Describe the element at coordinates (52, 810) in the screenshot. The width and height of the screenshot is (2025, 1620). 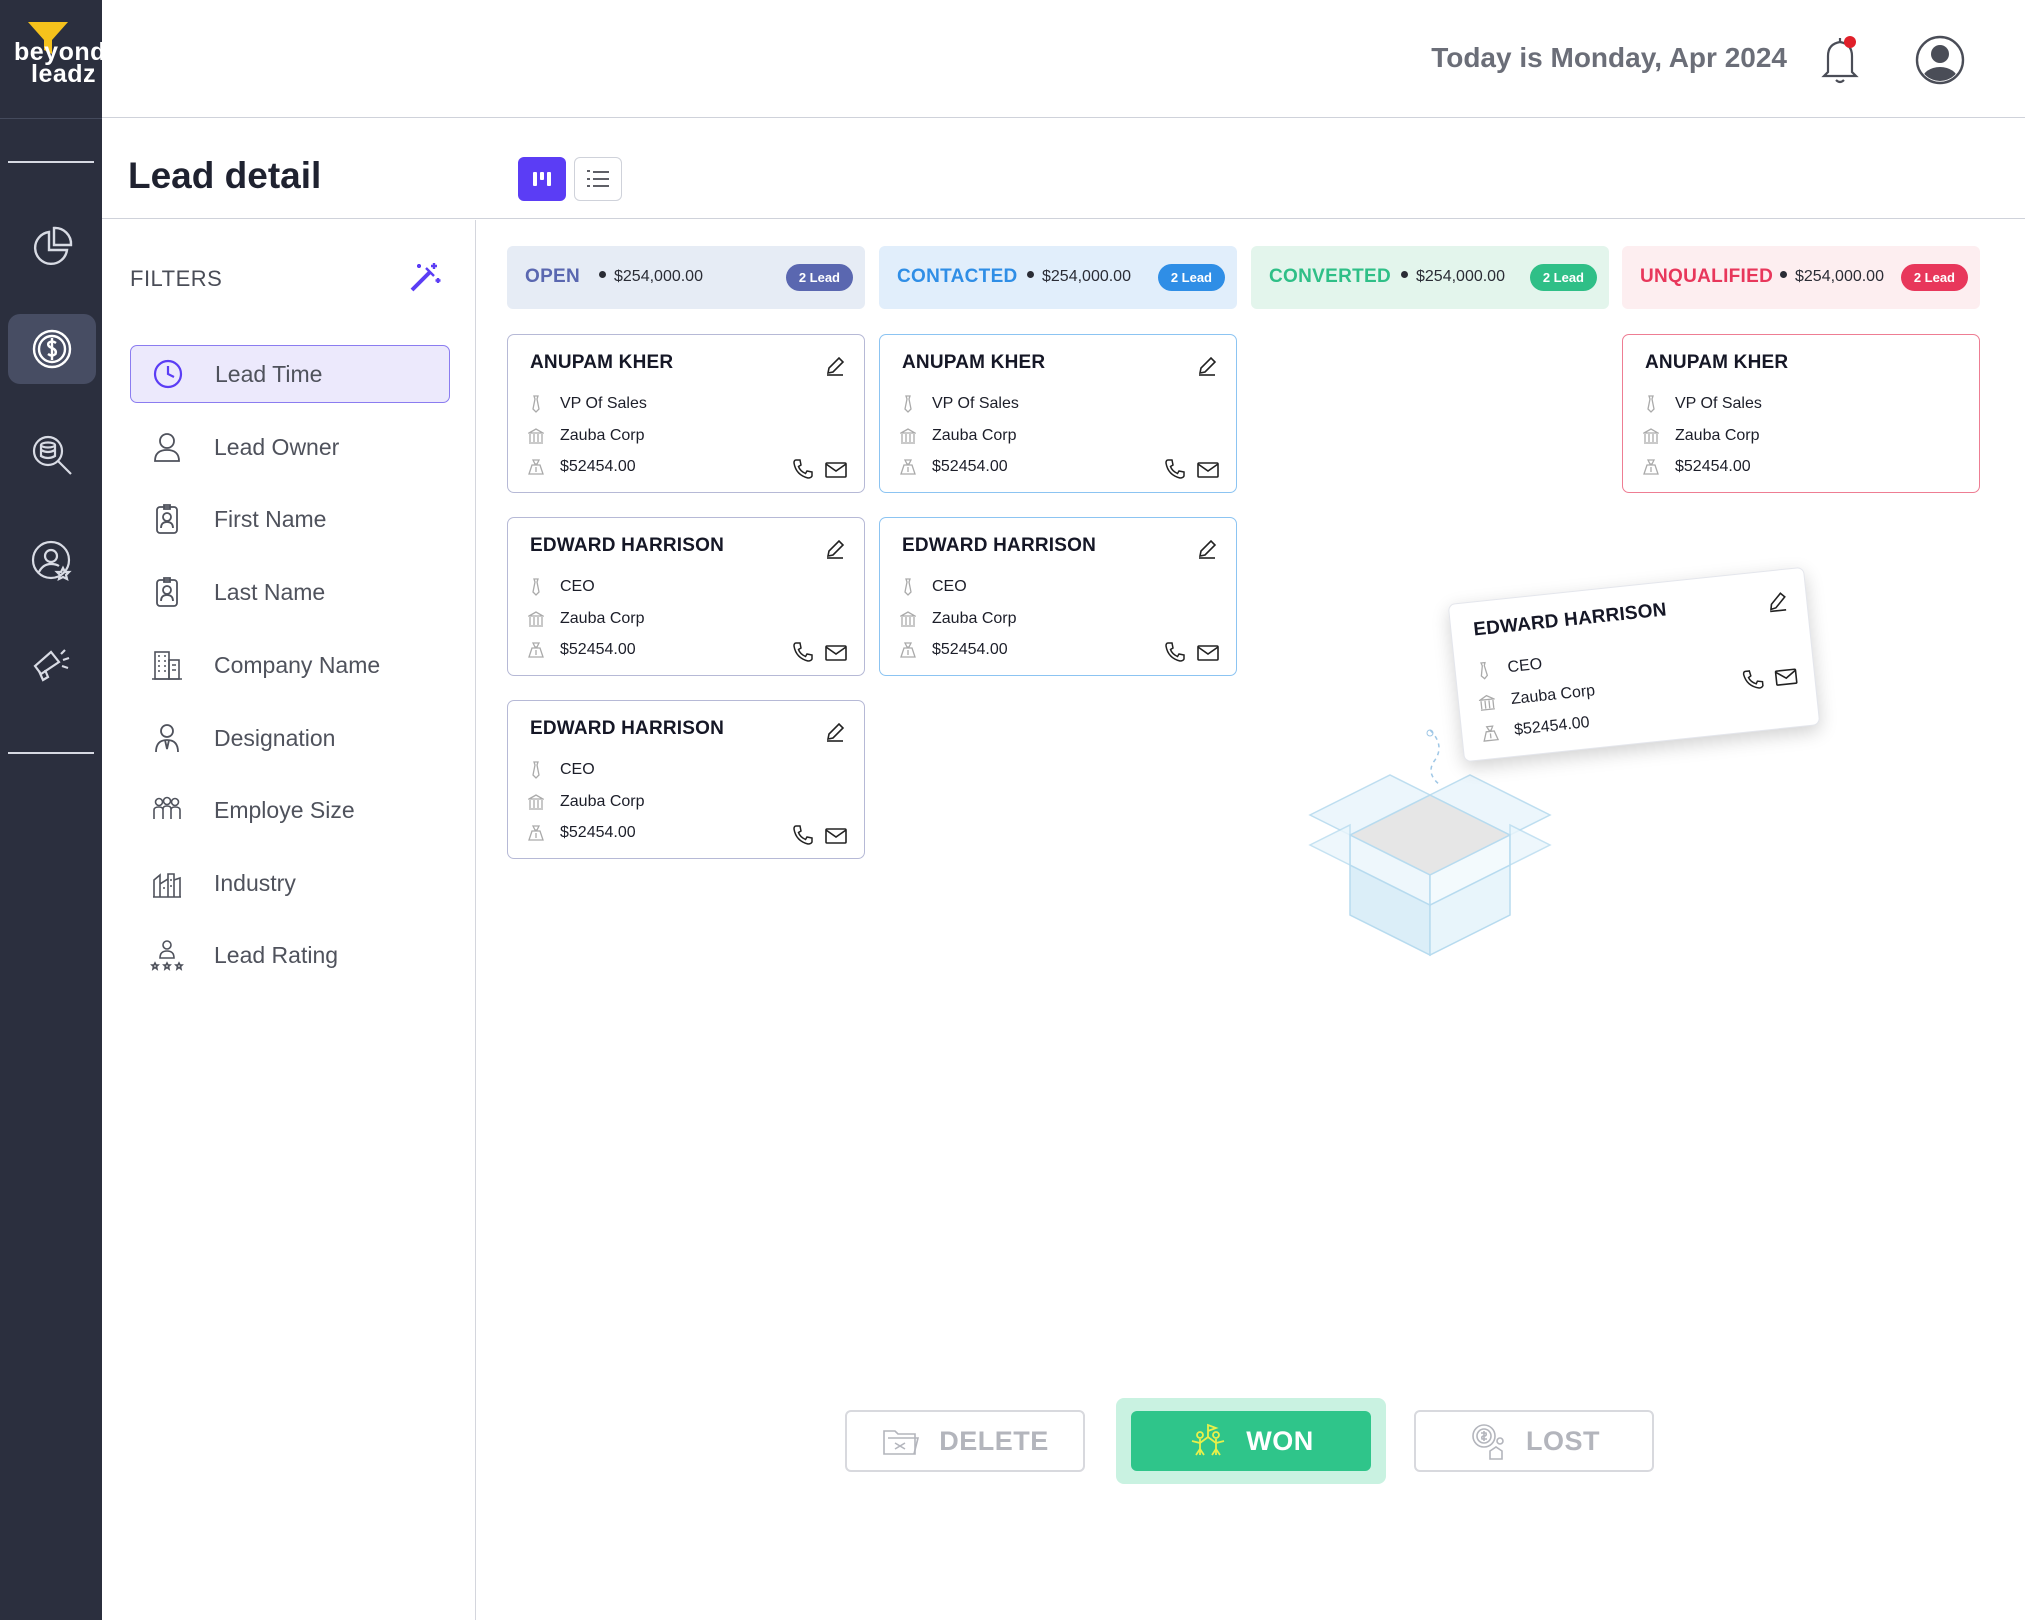
I see `sidebar-rail: beyond leadz` at that location.